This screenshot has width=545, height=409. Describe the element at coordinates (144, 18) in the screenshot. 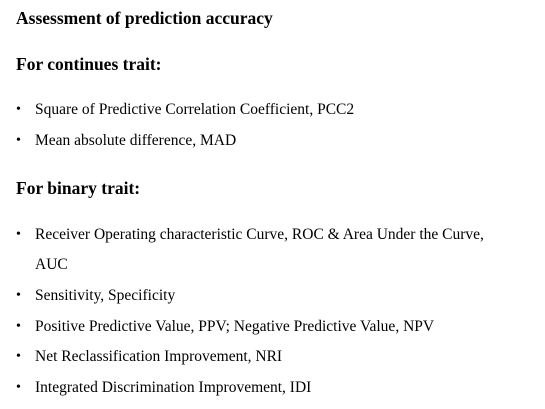

I see `page-title: Assessment of prediction accuracy` at that location.